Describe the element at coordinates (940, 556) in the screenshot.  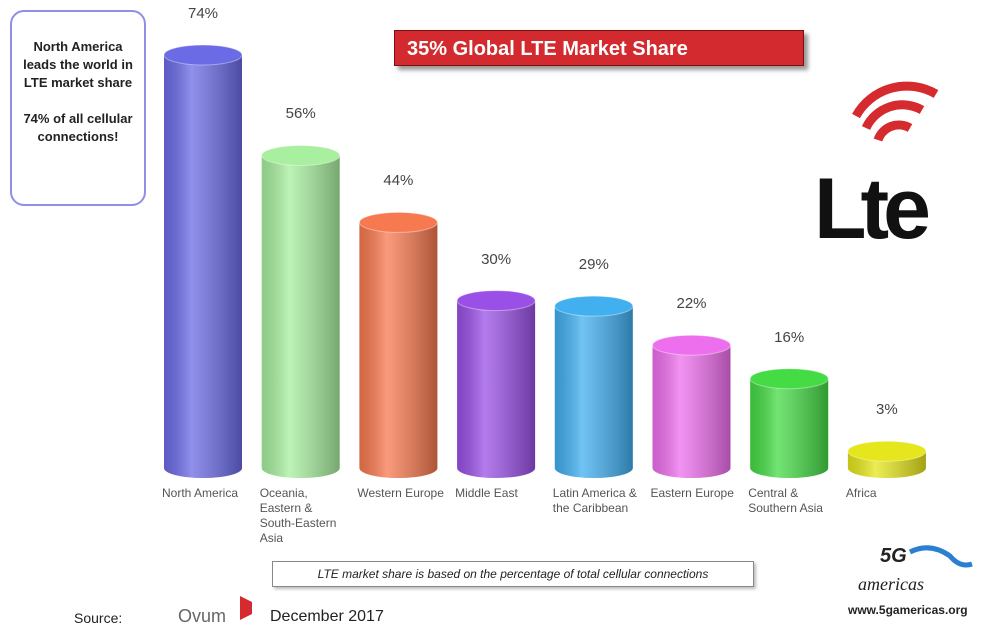
I see `brand-swoosh` at that location.